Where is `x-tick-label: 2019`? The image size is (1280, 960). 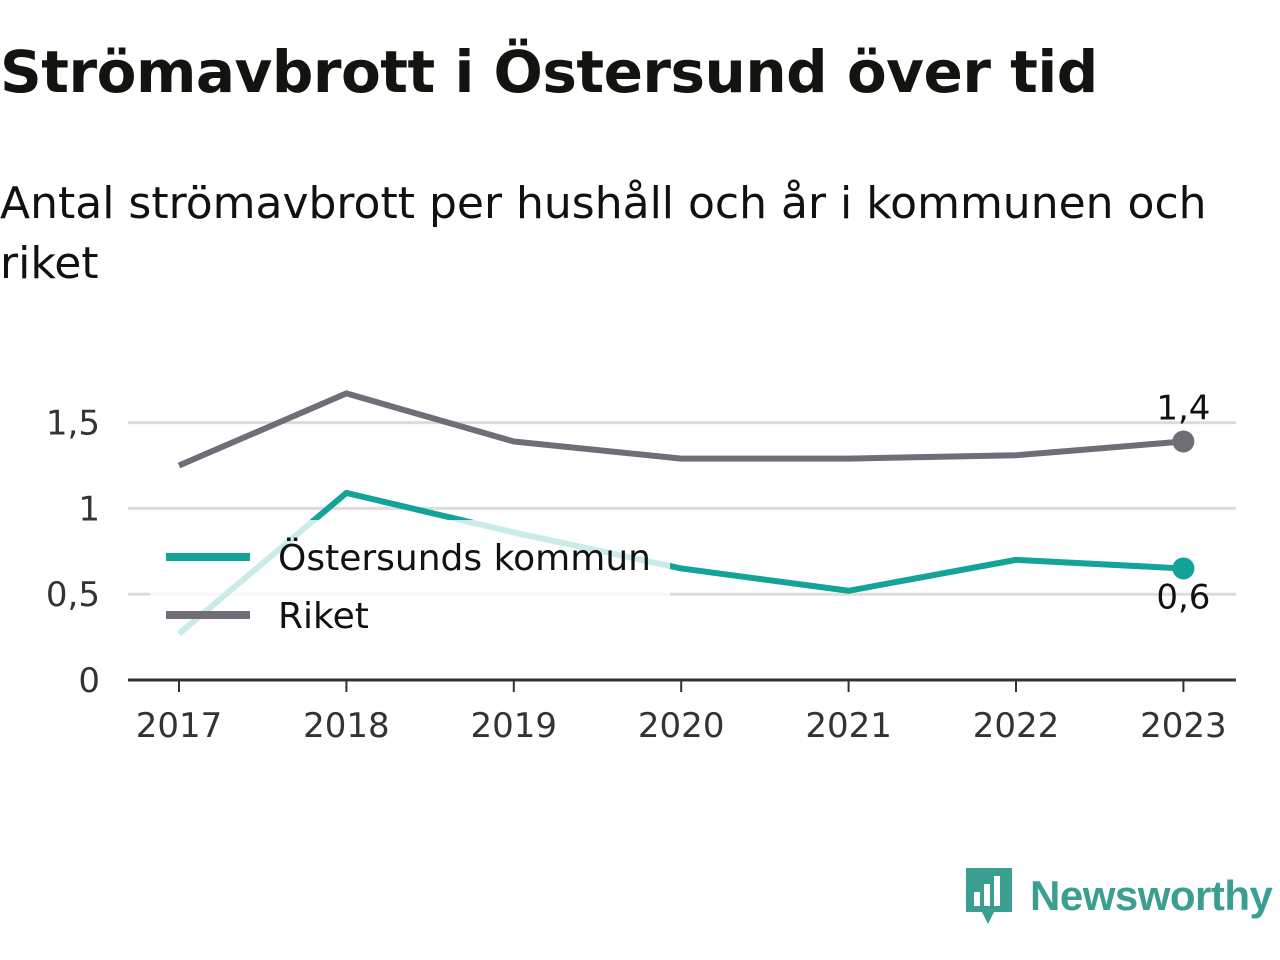 x-tick-label: 2019 is located at coordinates (514, 726).